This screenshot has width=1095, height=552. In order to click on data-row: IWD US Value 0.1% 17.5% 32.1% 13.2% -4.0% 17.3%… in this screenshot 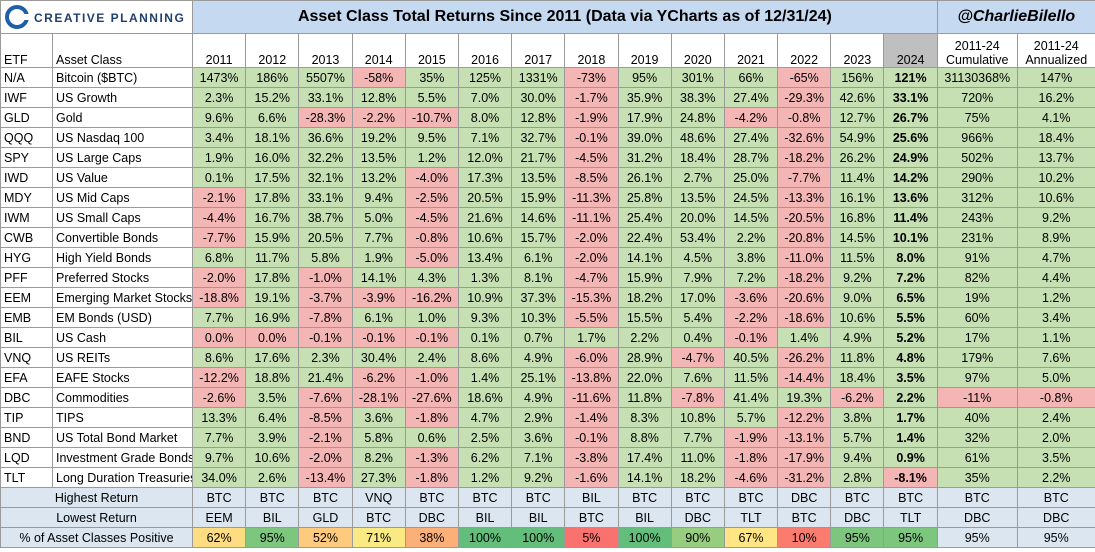, I will do `click(547, 177)`.